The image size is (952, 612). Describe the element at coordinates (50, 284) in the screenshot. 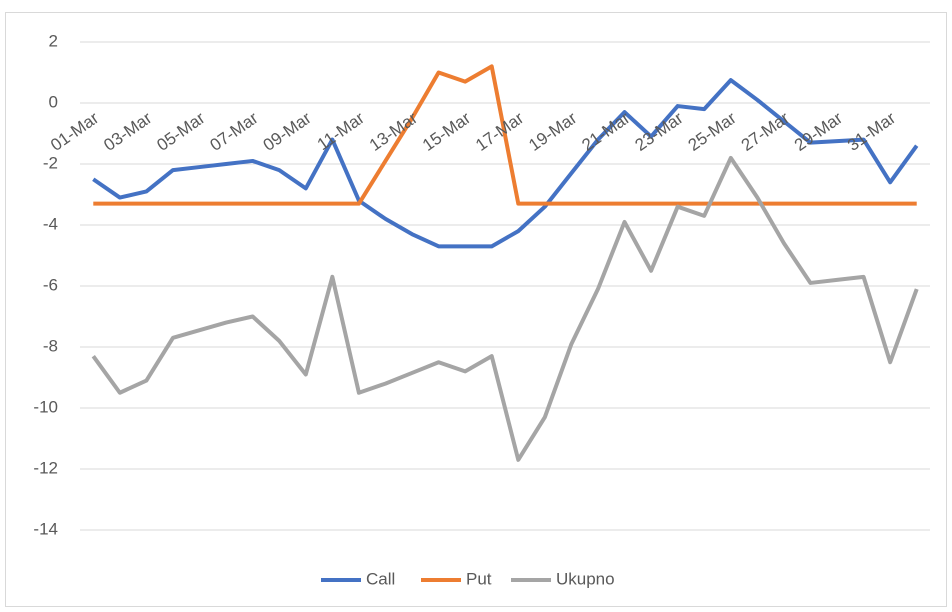

I see `y-tick-label: -6` at that location.